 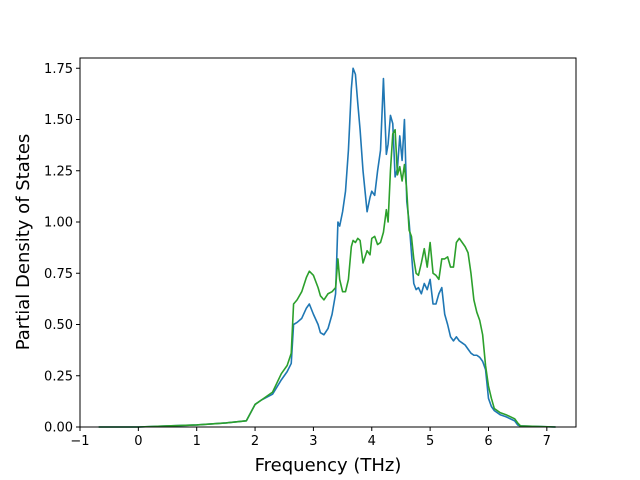 What do you see at coordinates (372, 441) in the screenshot?
I see `x-tick-label: 4` at bounding box center [372, 441].